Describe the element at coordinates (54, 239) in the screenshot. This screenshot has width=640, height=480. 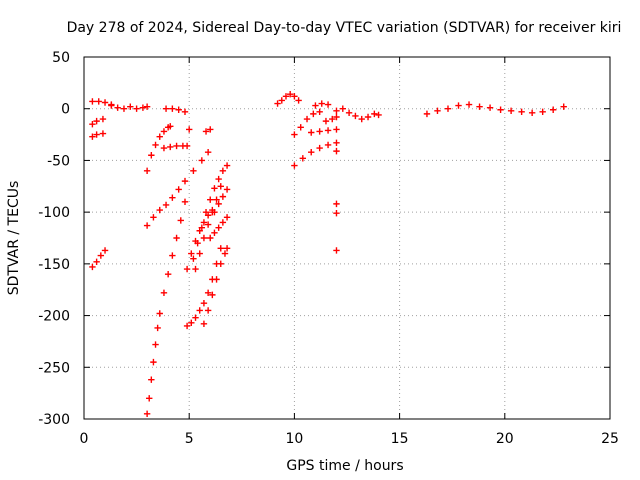
I see `y-tick-labels: 50 0 -50 -100 -150 -200 -250 -300` at that location.